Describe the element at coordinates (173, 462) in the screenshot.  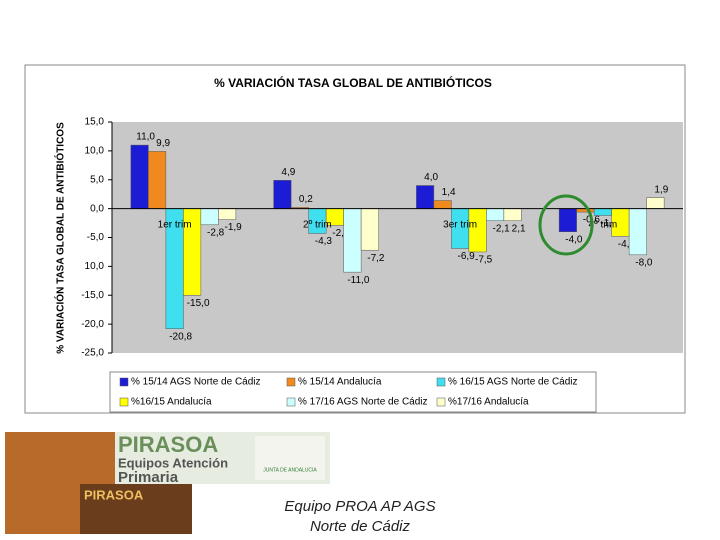
I see `logo-line1: Equipos Atención` at that location.